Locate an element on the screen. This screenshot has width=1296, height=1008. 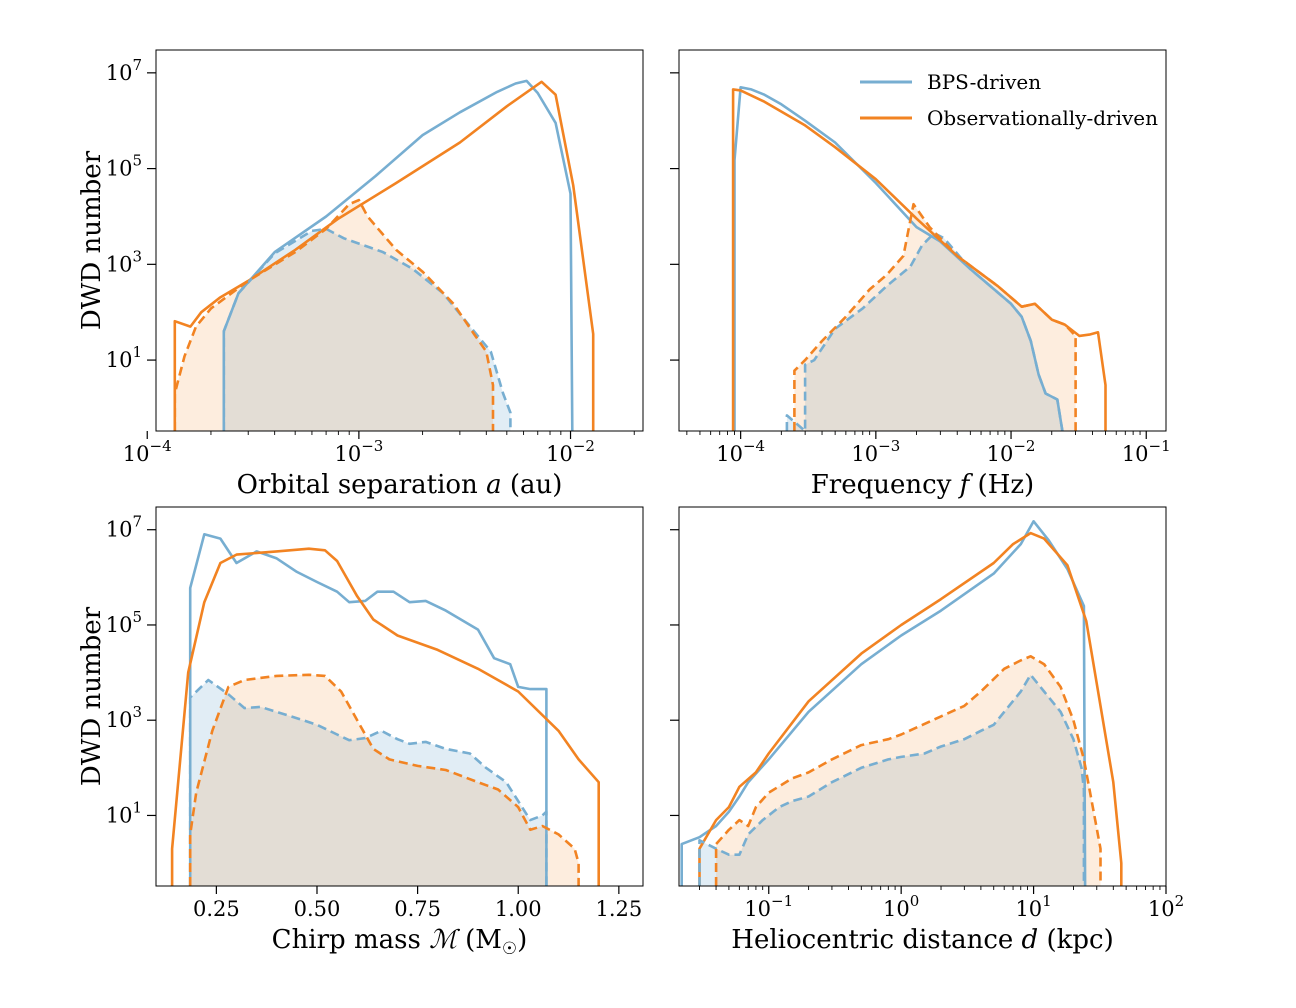
sep-xtick-label: 10⁻⁴ is located at coordinates (147, 451).